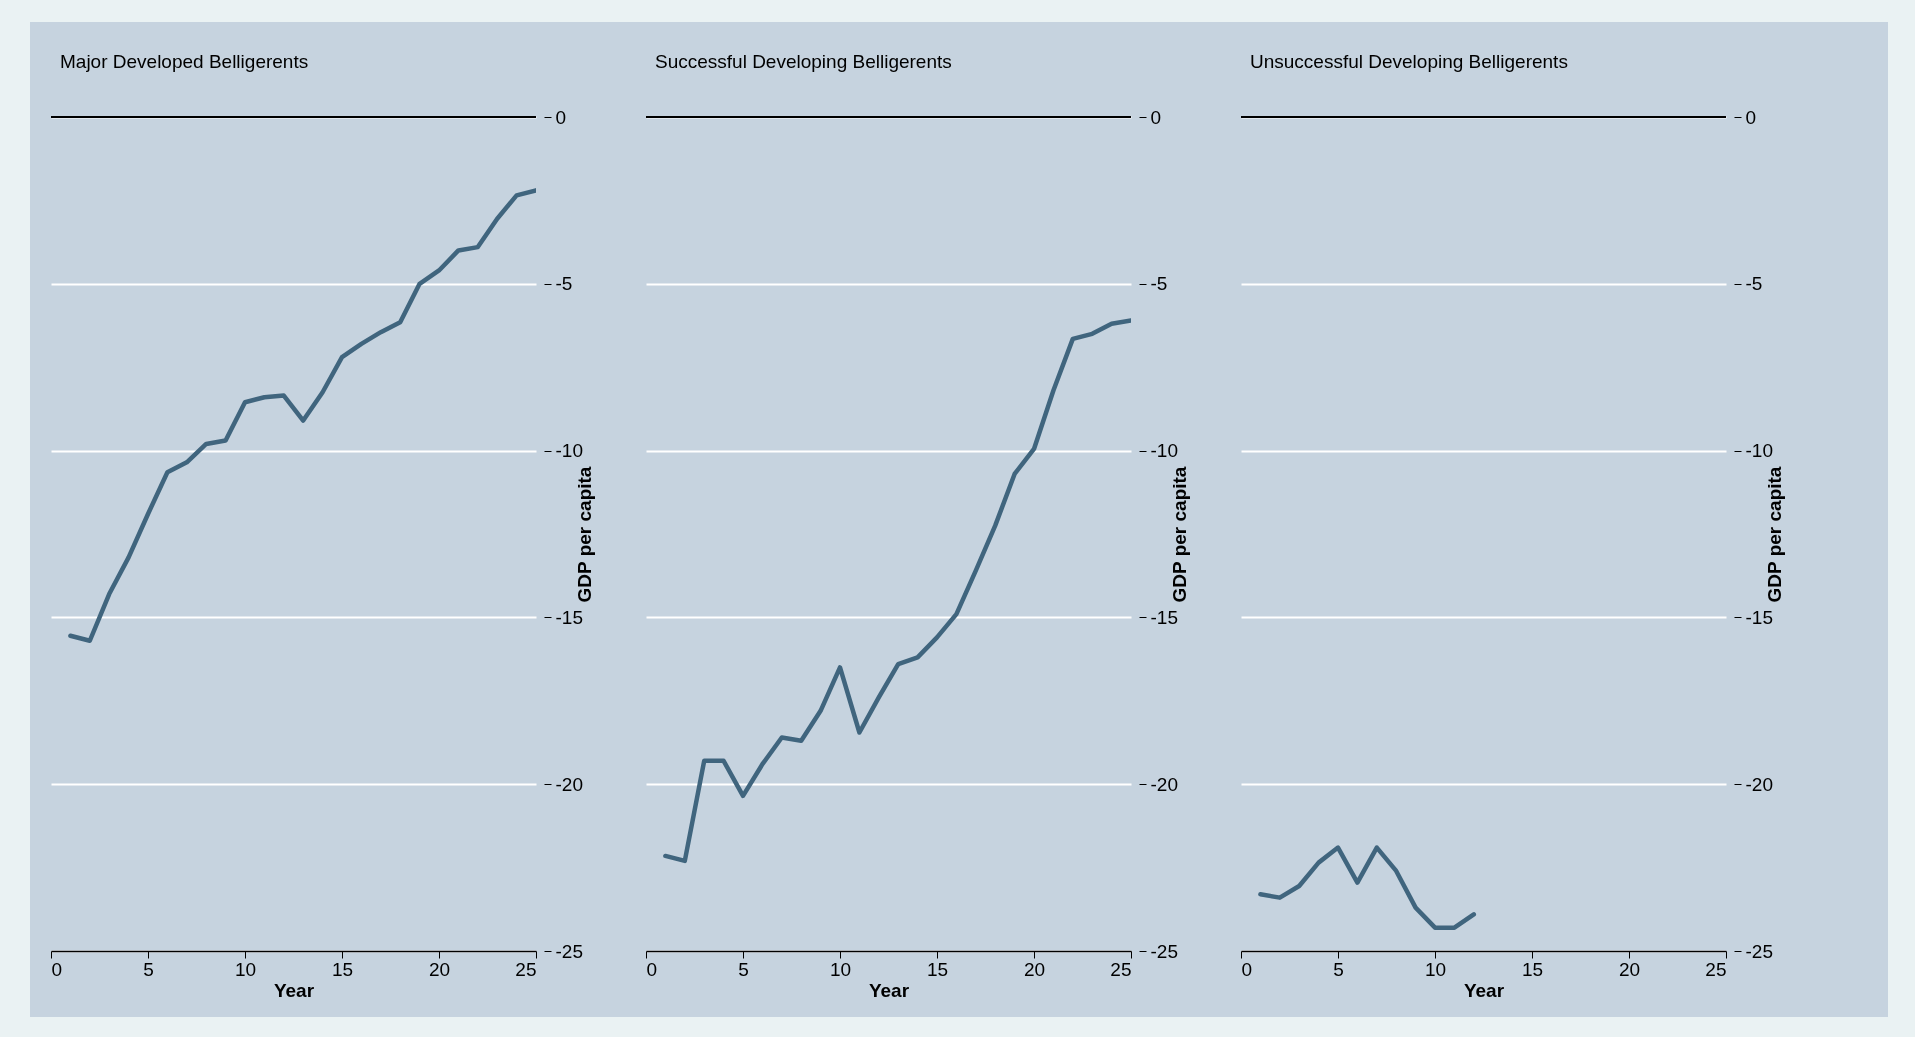 The width and height of the screenshot is (1915, 1037). What do you see at coordinates (184, 61) in the screenshot?
I see `chart-title: Major Developed Belligerents` at bounding box center [184, 61].